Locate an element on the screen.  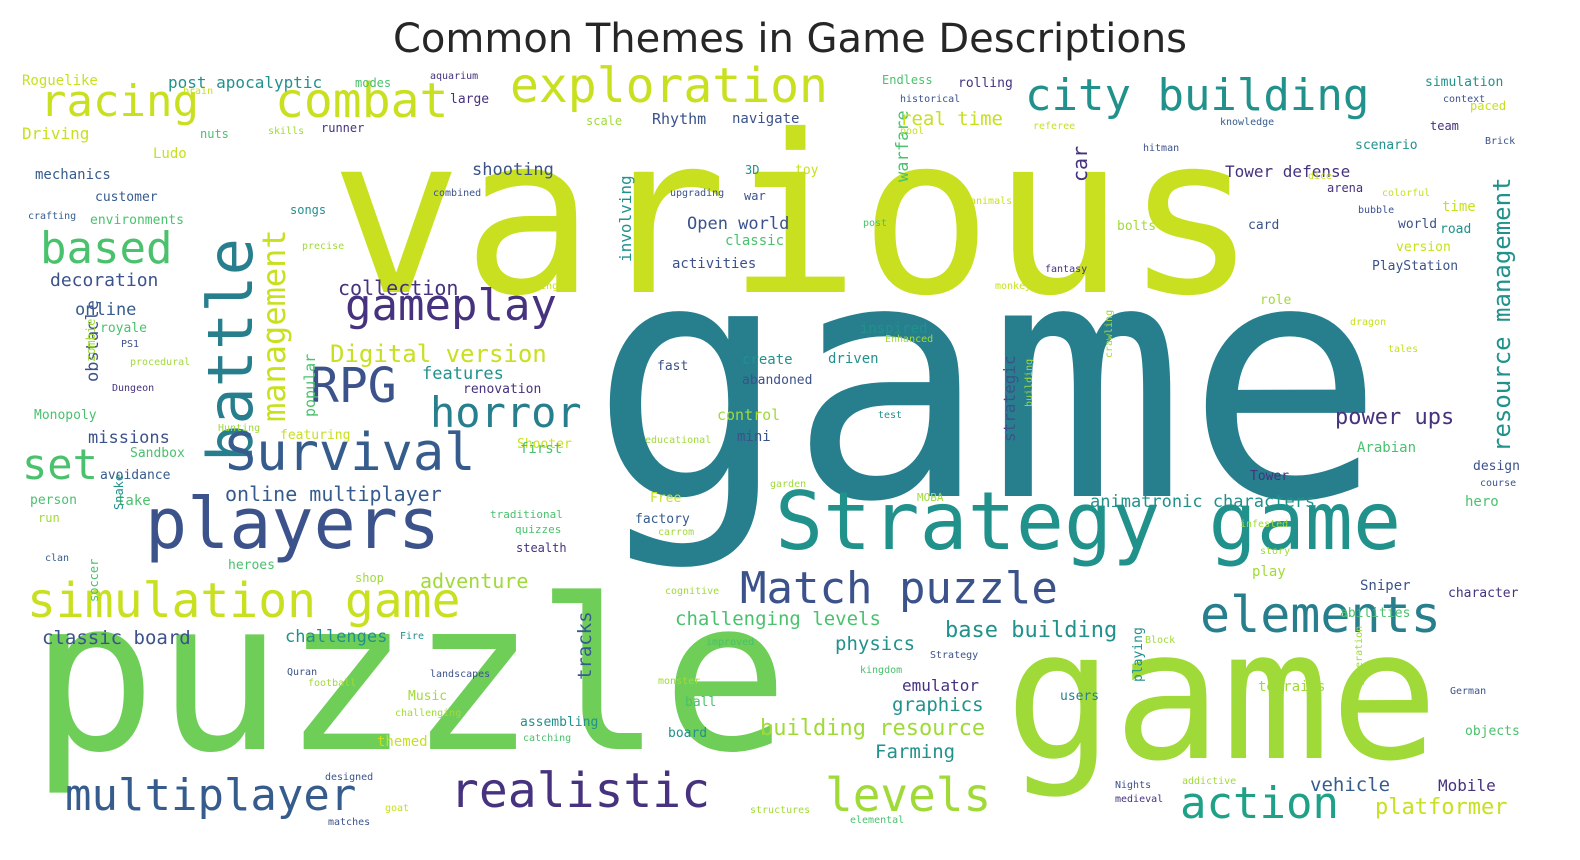
cloud-word: shop is located at coordinates (369, 578).